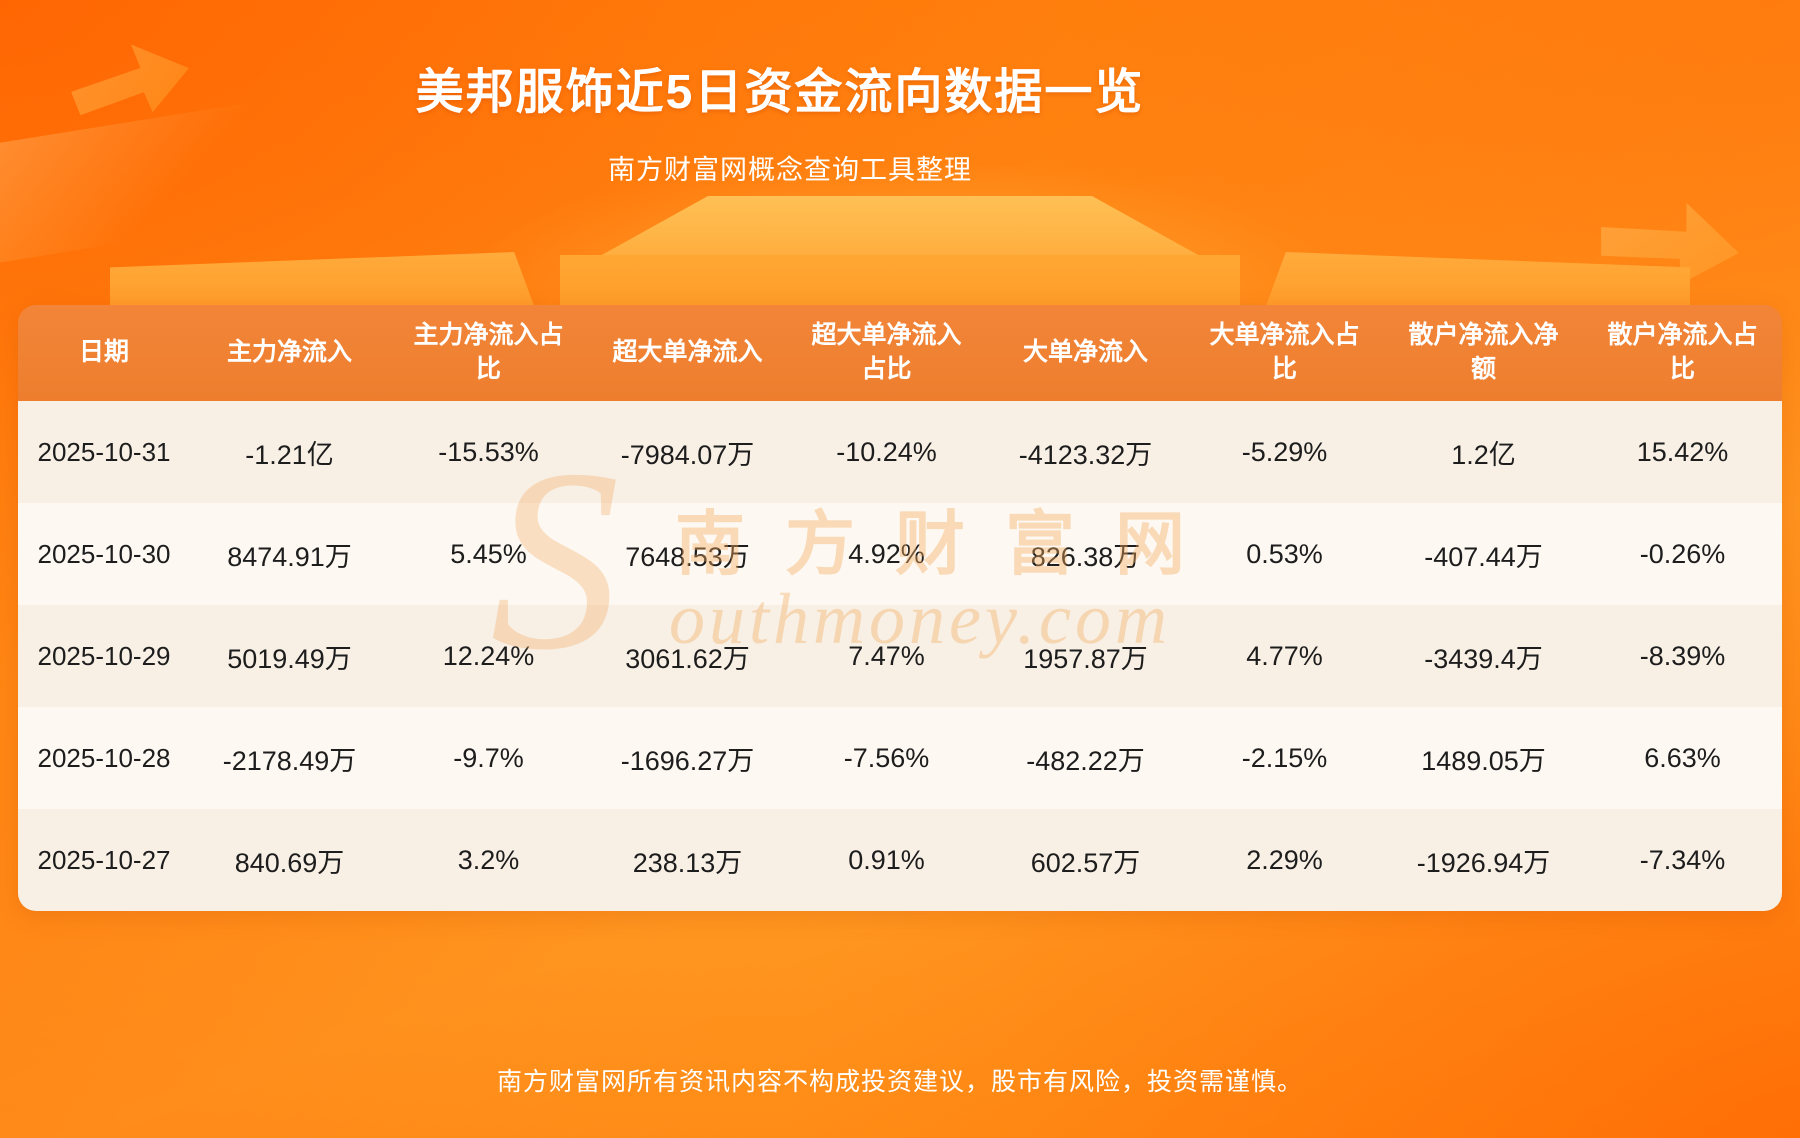 The height and width of the screenshot is (1138, 1800). What do you see at coordinates (1682, 352) in the screenshot?
I see `header-retail-net-inflow-ratio: 散户净流入占比` at bounding box center [1682, 352].